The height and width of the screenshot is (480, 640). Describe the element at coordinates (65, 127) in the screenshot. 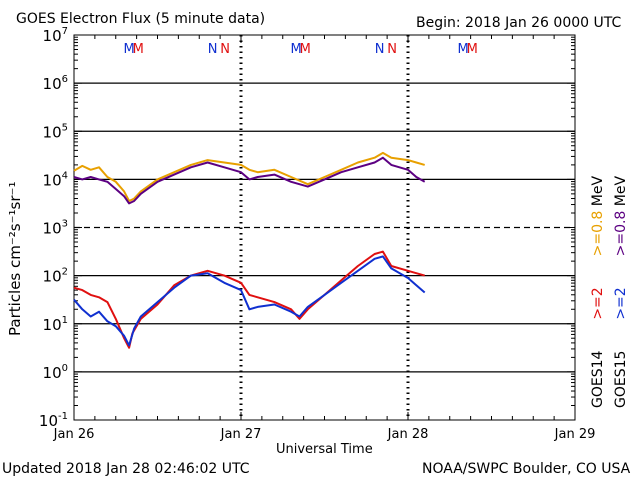

I see `y-tick-exp: 5` at that location.